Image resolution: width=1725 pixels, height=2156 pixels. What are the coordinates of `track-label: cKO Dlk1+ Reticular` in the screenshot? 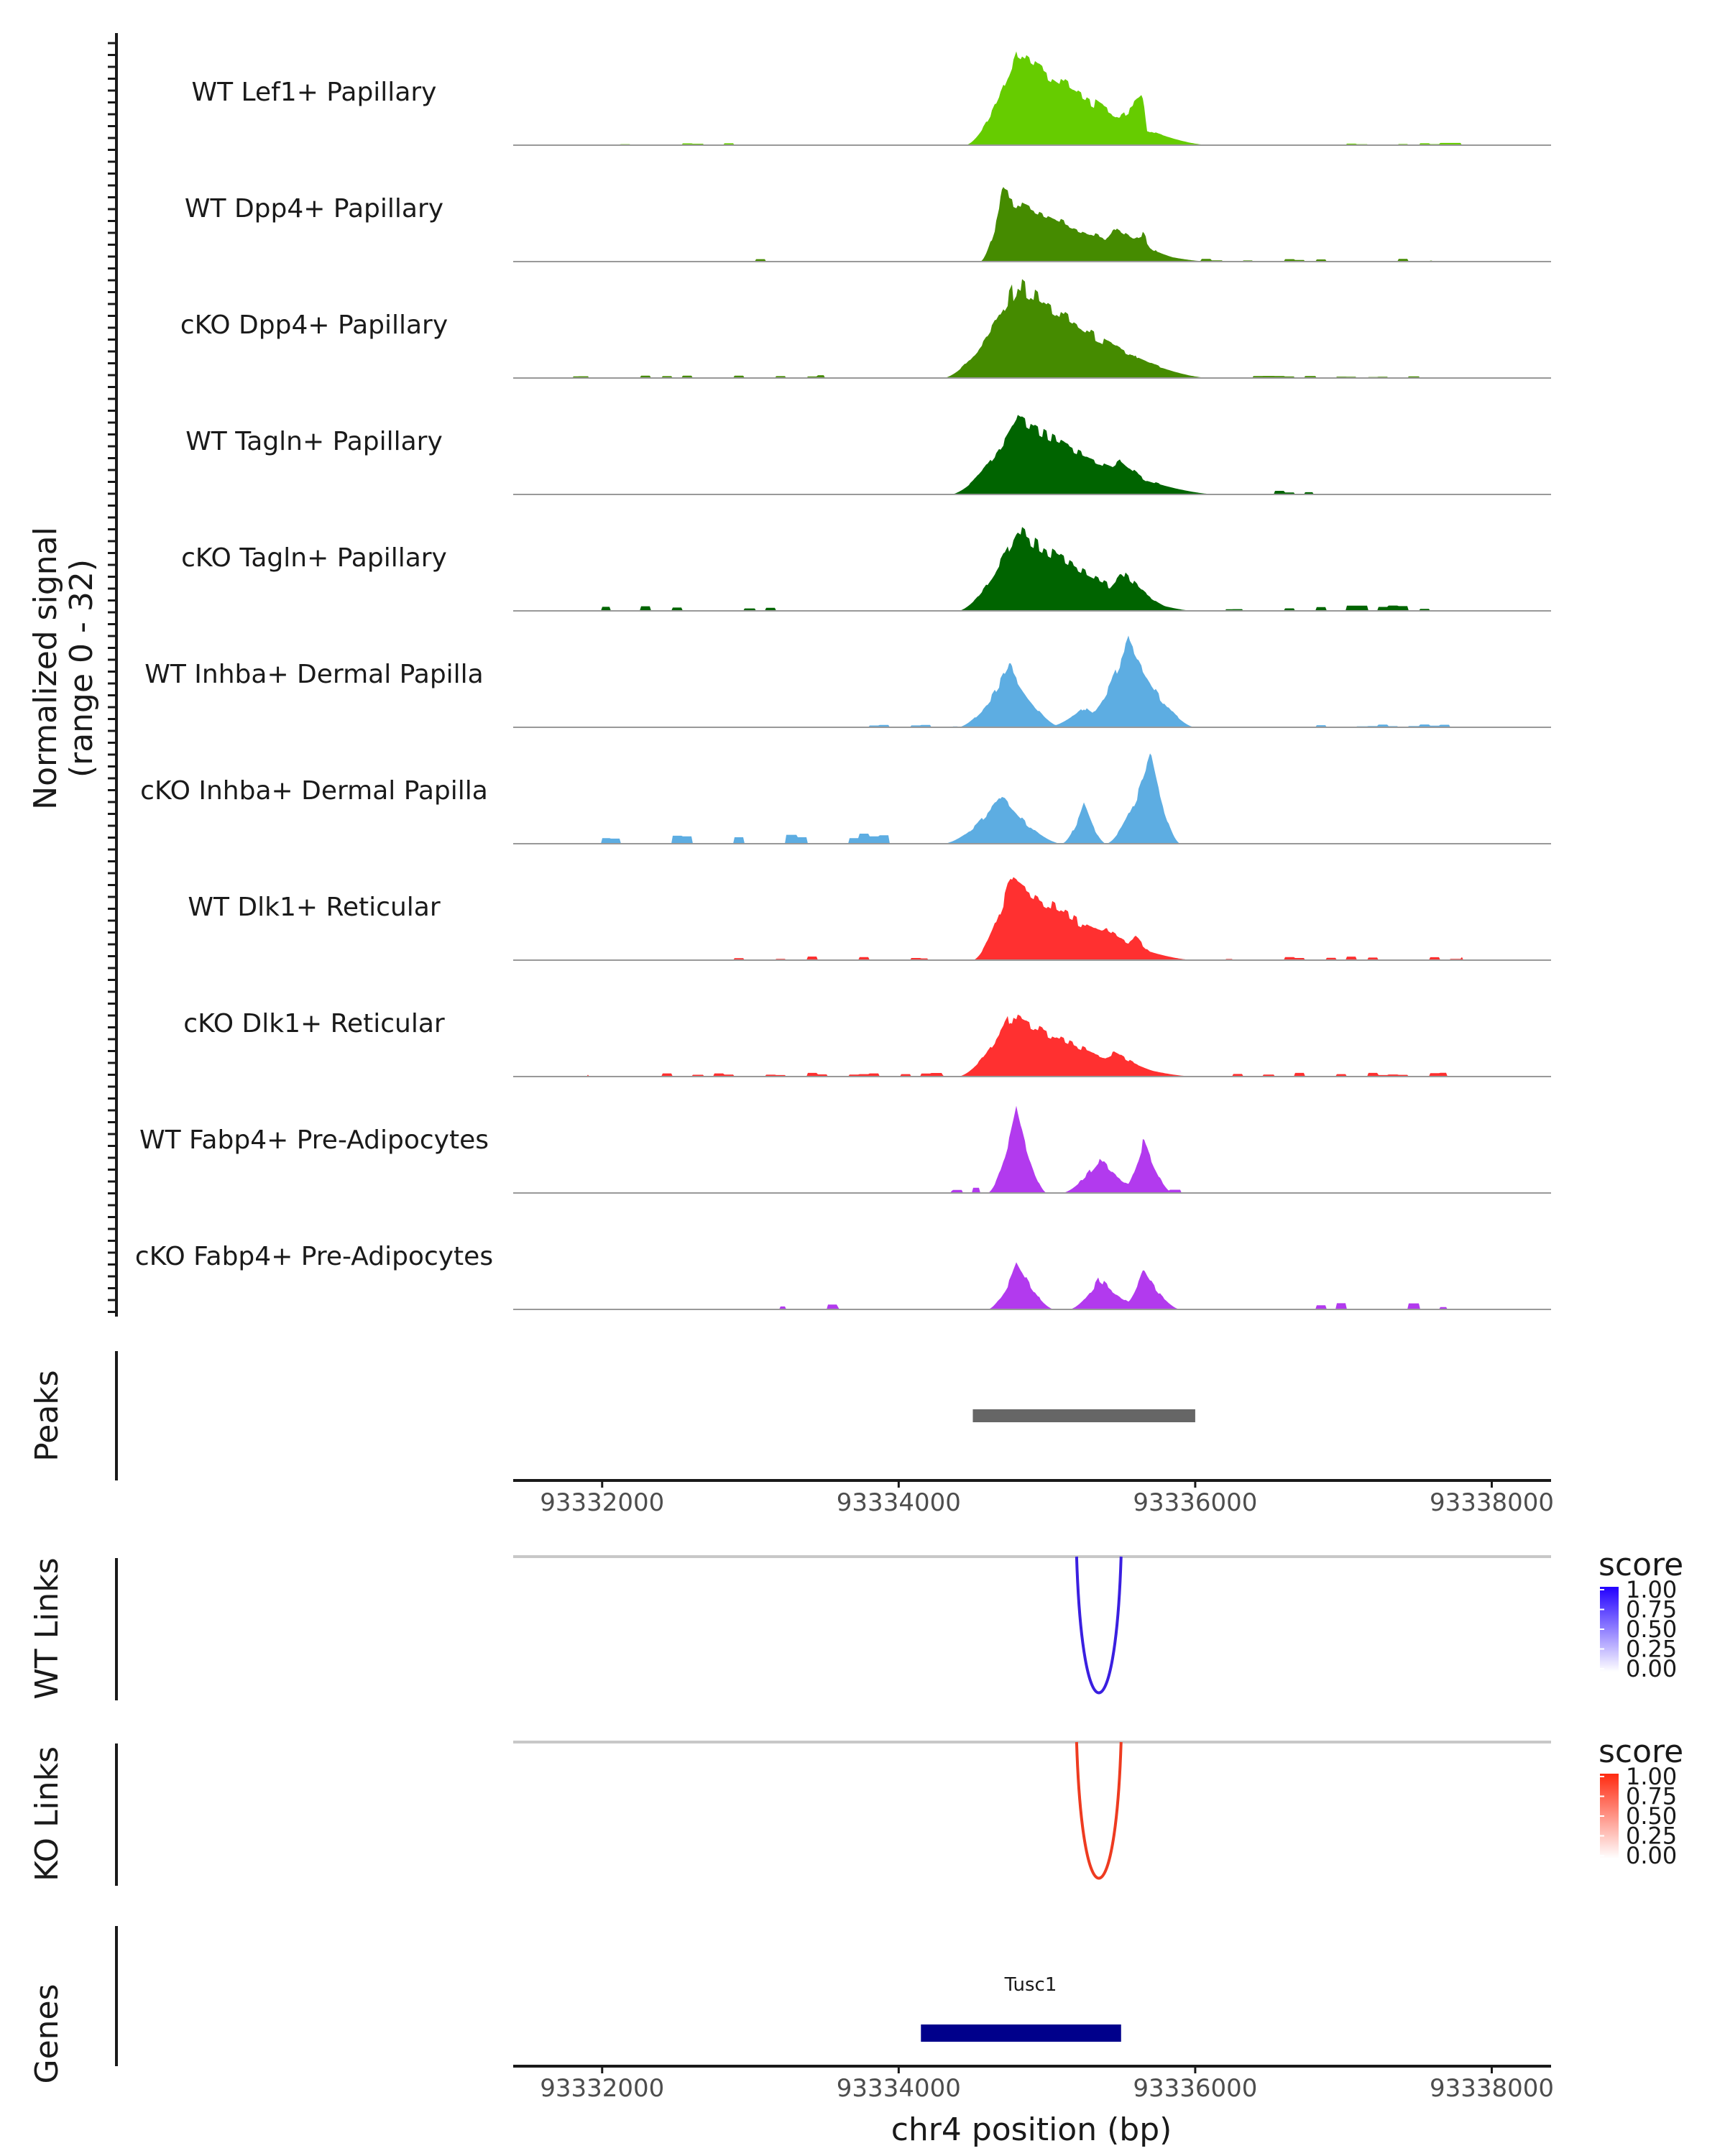 It's located at (314, 1024).